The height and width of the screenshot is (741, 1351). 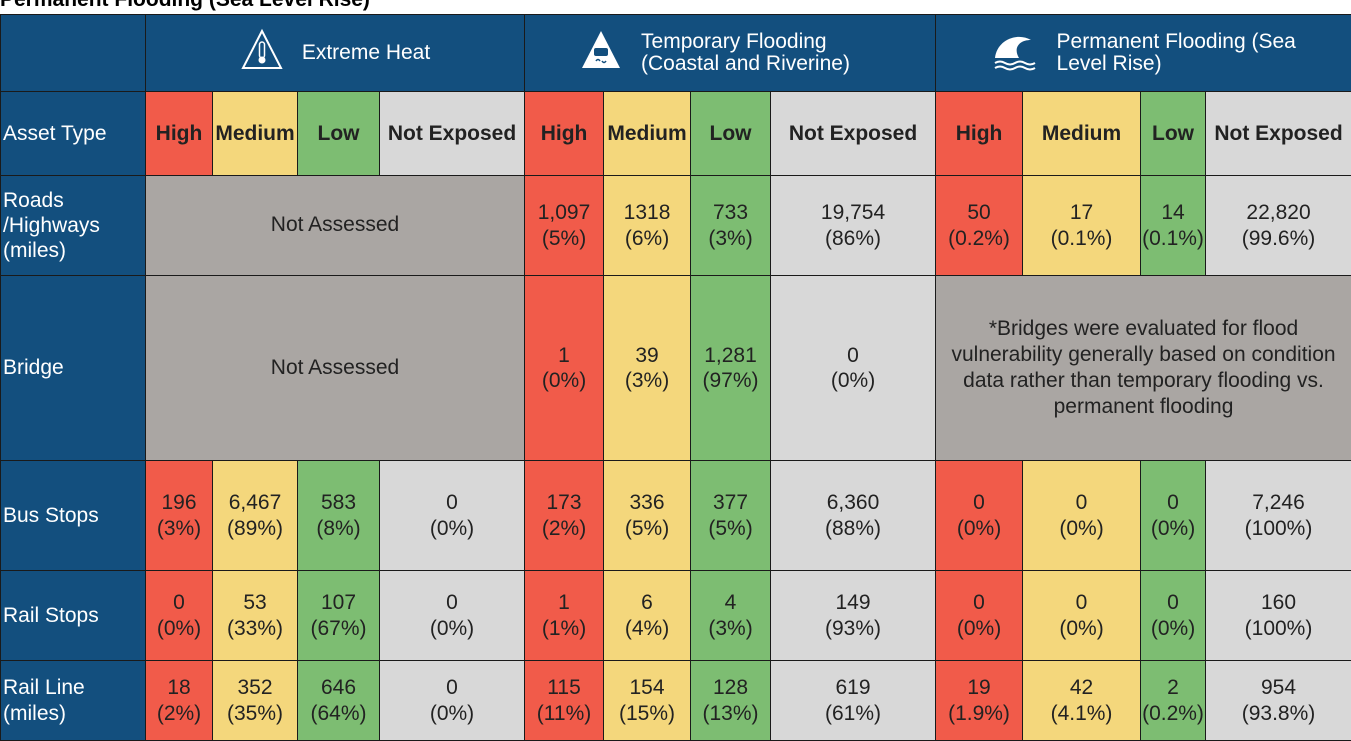 What do you see at coordinates (366, 53) in the screenshot?
I see `group-title: Extreme Heat` at bounding box center [366, 53].